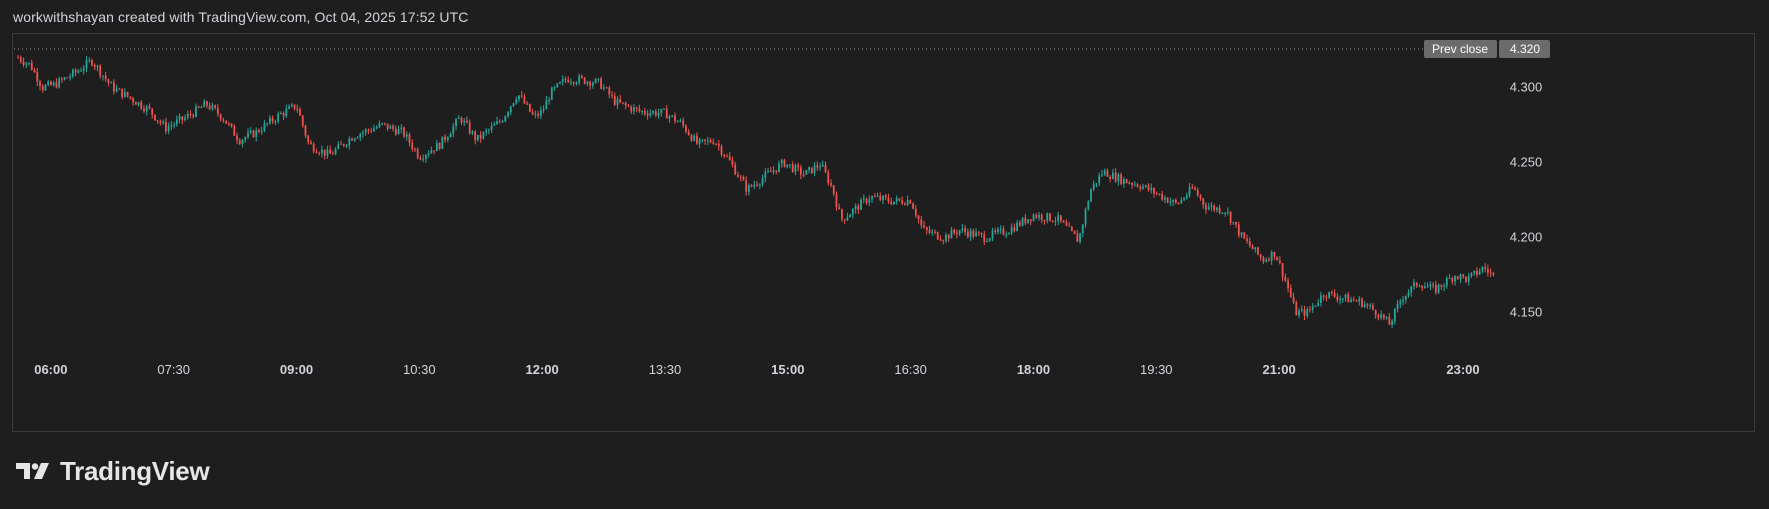  What do you see at coordinates (296, 369) in the screenshot?
I see `time-tick-label: 09:00` at bounding box center [296, 369].